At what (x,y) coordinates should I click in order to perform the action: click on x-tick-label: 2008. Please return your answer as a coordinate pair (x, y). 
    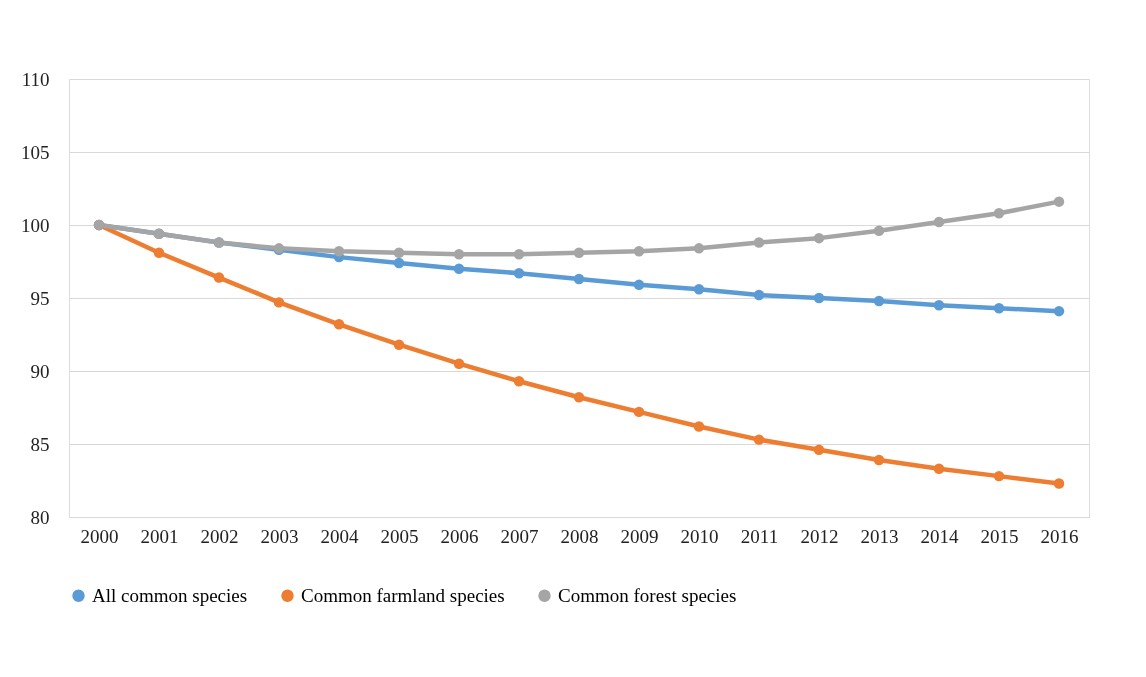
    Looking at the image, I should click on (579, 536).